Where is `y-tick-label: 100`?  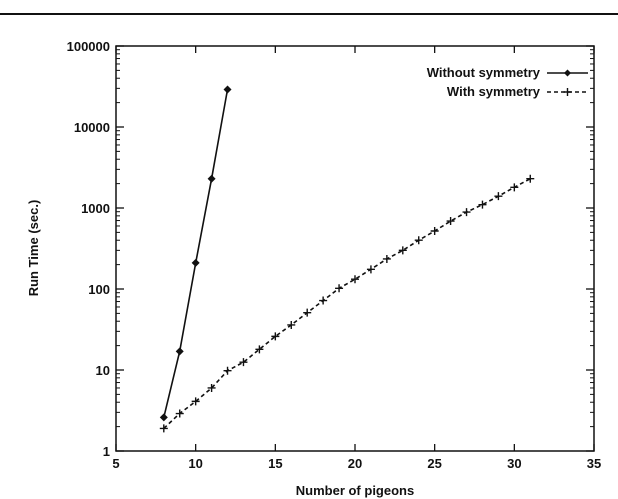 y-tick-label: 100 is located at coordinates (99, 289).